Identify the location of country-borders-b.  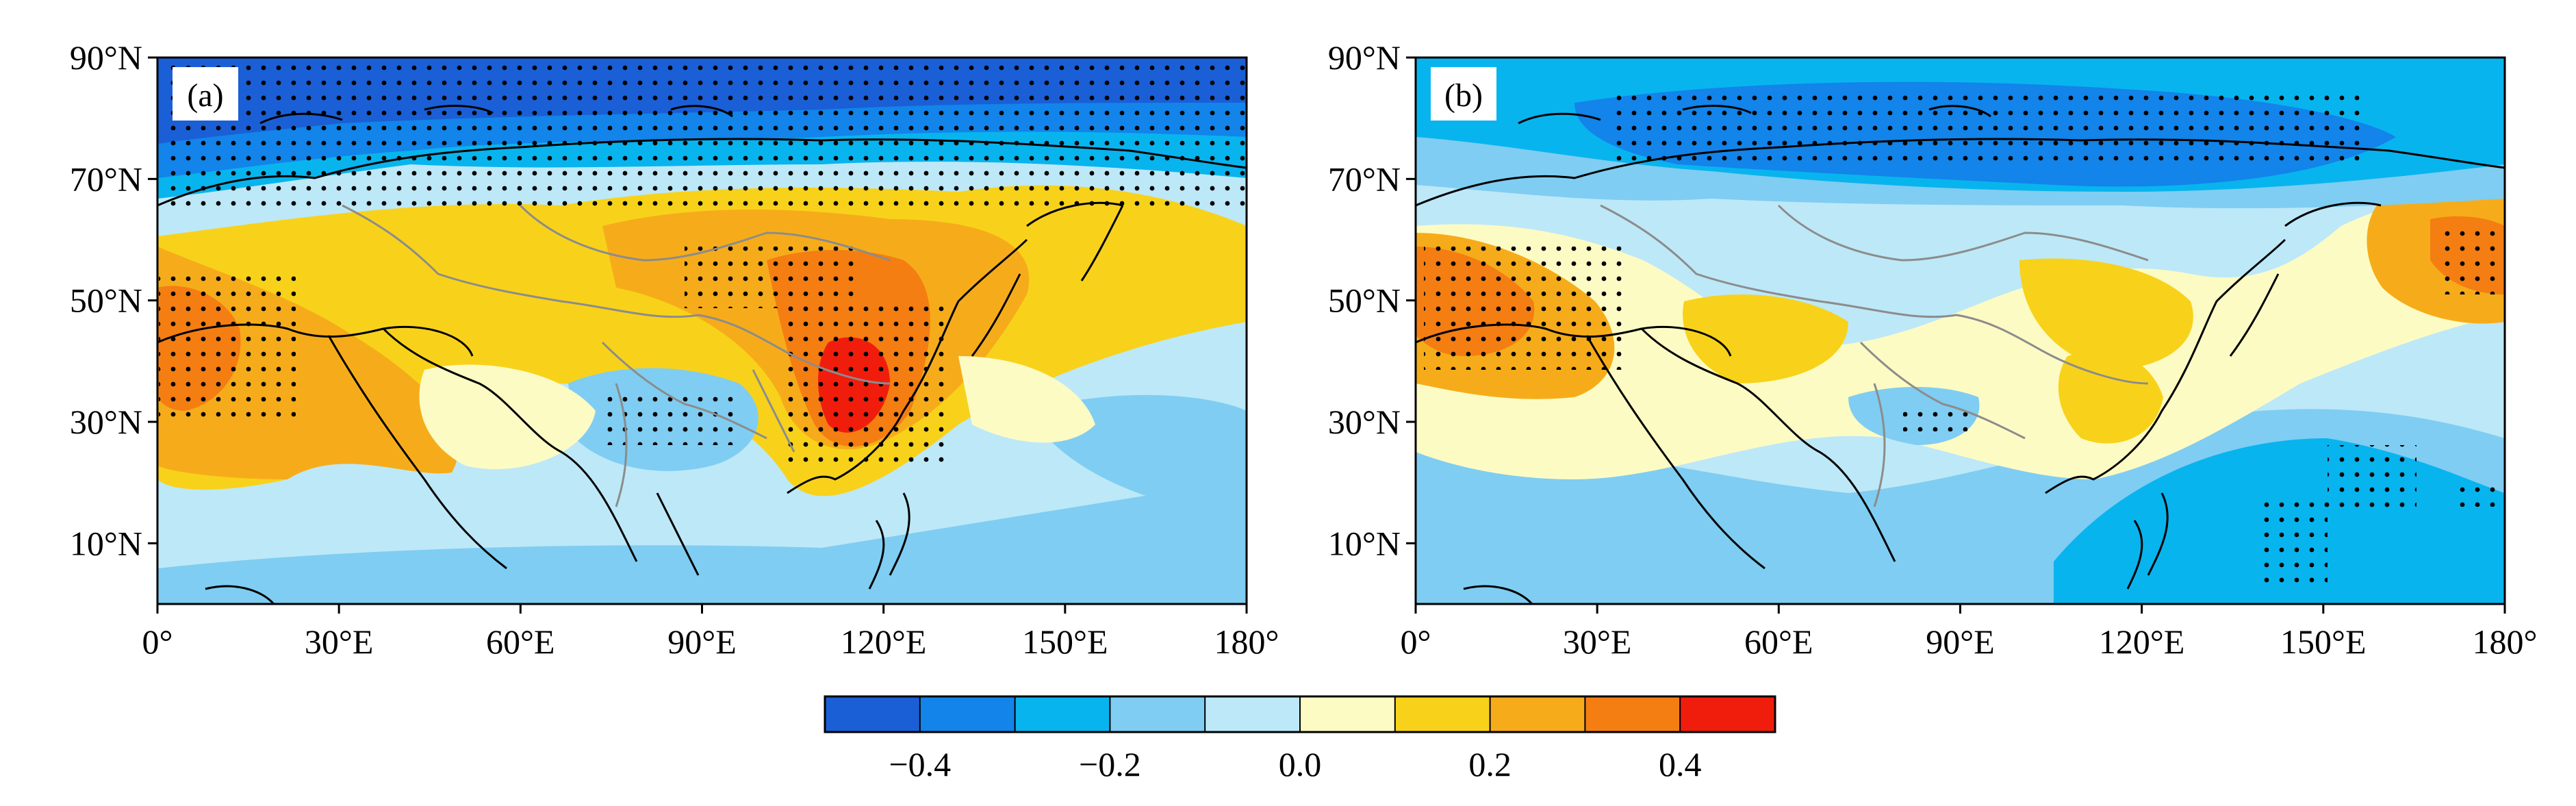
(1874, 355).